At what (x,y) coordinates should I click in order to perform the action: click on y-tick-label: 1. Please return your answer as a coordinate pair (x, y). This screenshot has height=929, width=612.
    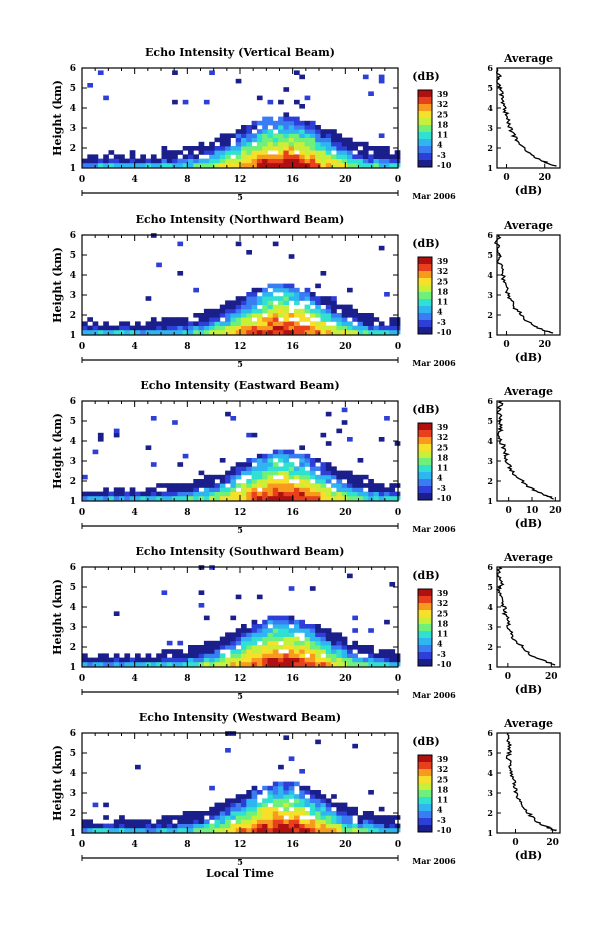
    Looking at the image, I should click on (73, 668).